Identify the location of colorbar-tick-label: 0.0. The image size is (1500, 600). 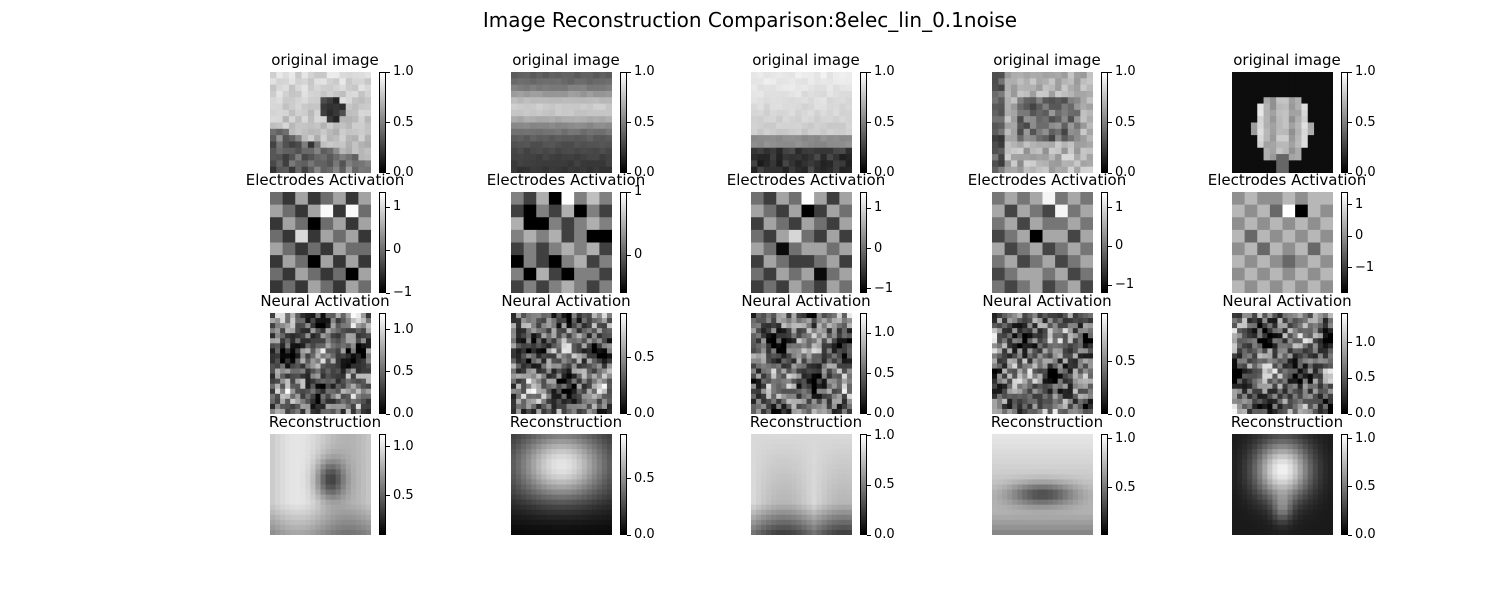
(1365, 413).